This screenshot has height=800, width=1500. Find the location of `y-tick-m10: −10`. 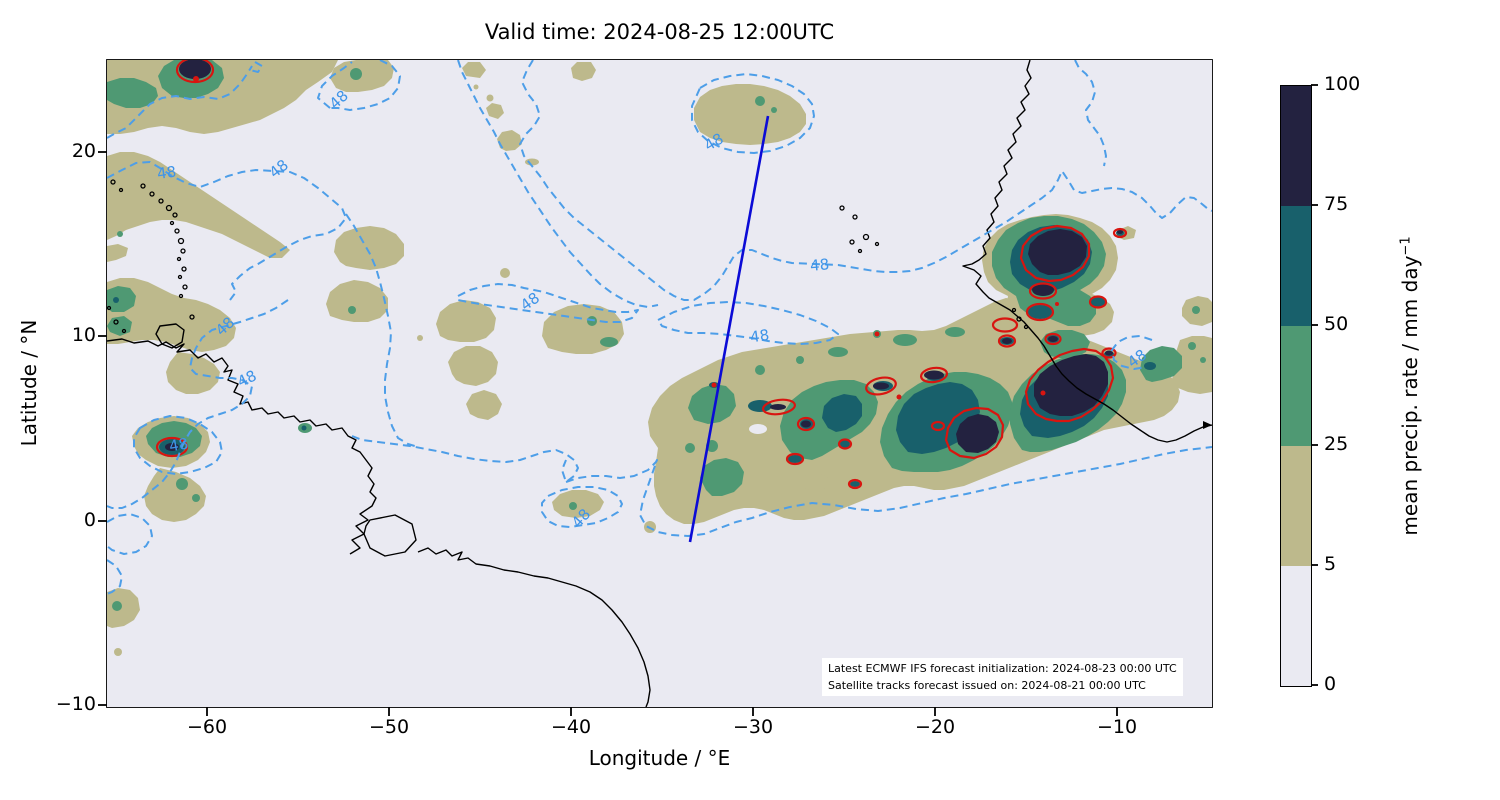

y-tick-m10: −10 is located at coordinates (75, 704).